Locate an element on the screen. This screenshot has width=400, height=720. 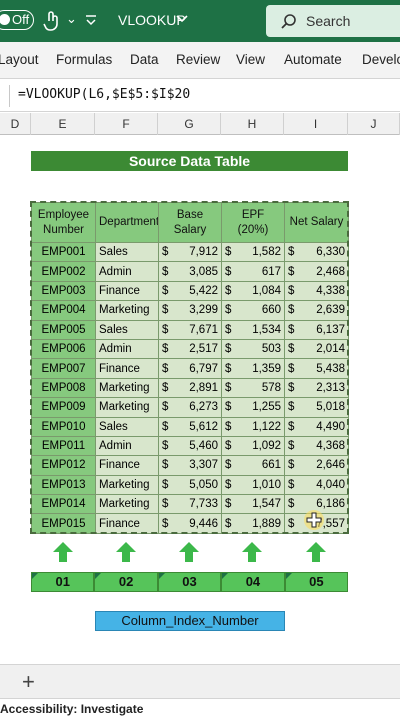
quick-access-chevron-icon is located at coordinates (91, 20).